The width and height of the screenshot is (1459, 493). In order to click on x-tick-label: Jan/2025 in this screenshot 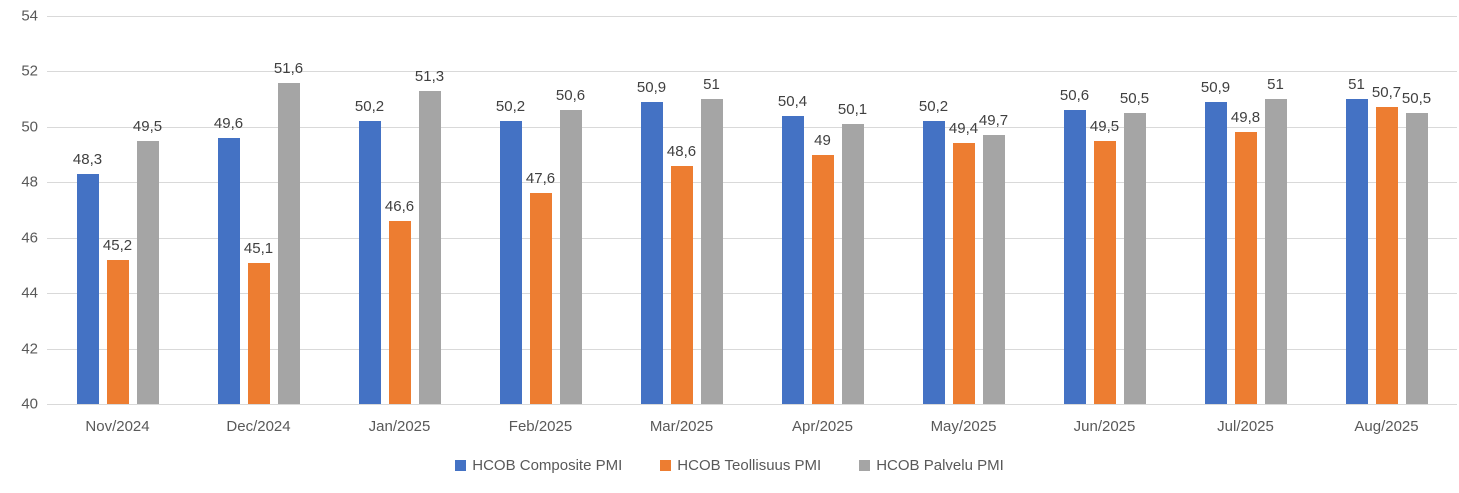, I will do `click(399, 426)`.